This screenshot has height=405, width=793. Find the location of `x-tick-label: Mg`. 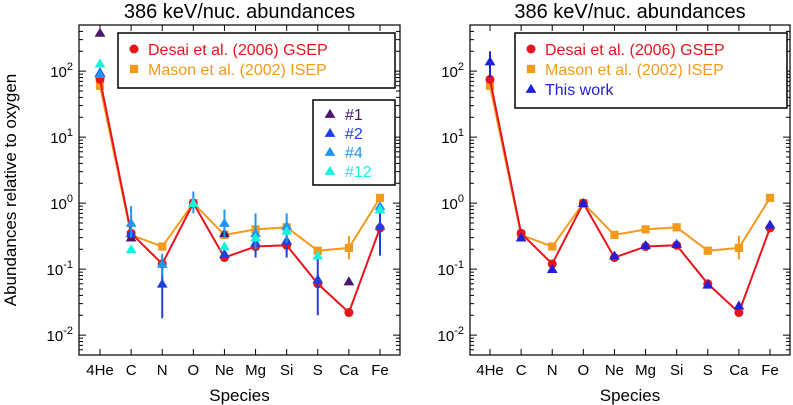

x-tick-label: Mg is located at coordinates (645, 370).